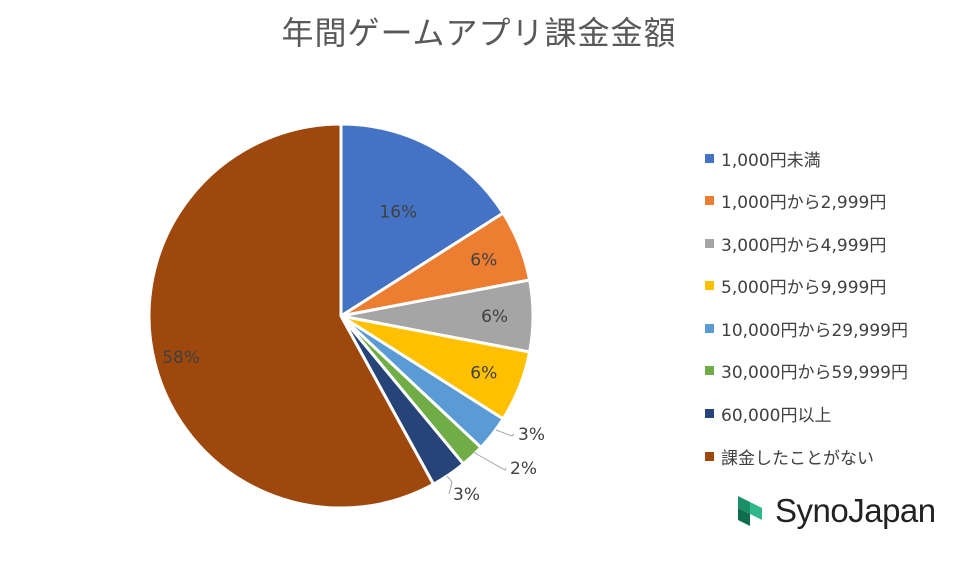  Describe the element at coordinates (422, 220) in the screenshot. I see `pie-slice` at that location.